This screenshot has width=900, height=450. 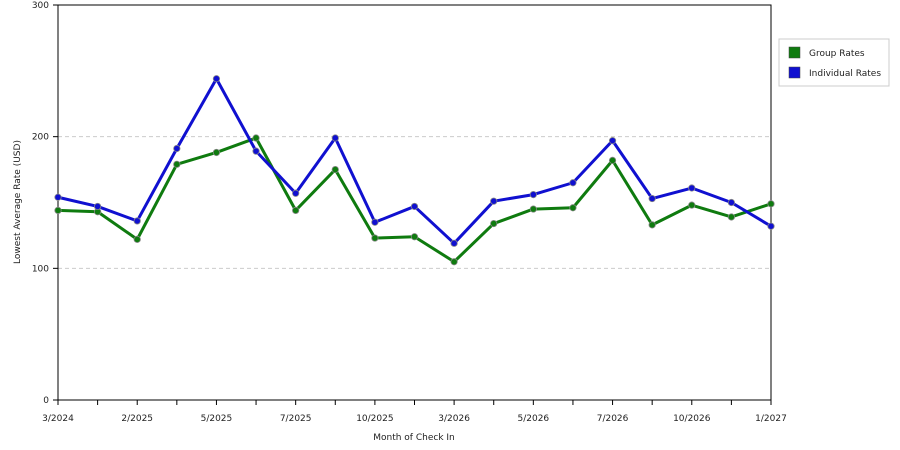 What do you see at coordinates (414, 438) in the screenshot?
I see `x-axis-label: Month of Check In` at bounding box center [414, 438].